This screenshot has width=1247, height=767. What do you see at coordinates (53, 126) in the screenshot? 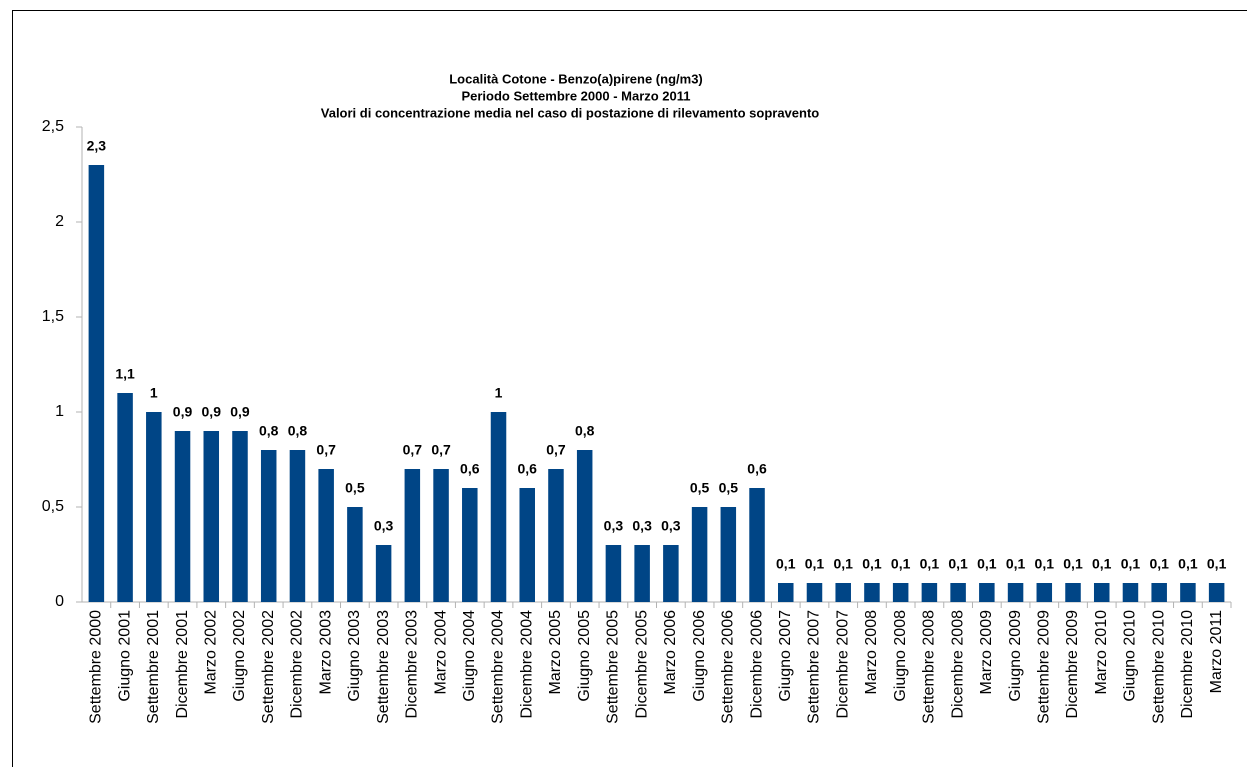
I see `y-tick-label: 2,5` at bounding box center [53, 126].